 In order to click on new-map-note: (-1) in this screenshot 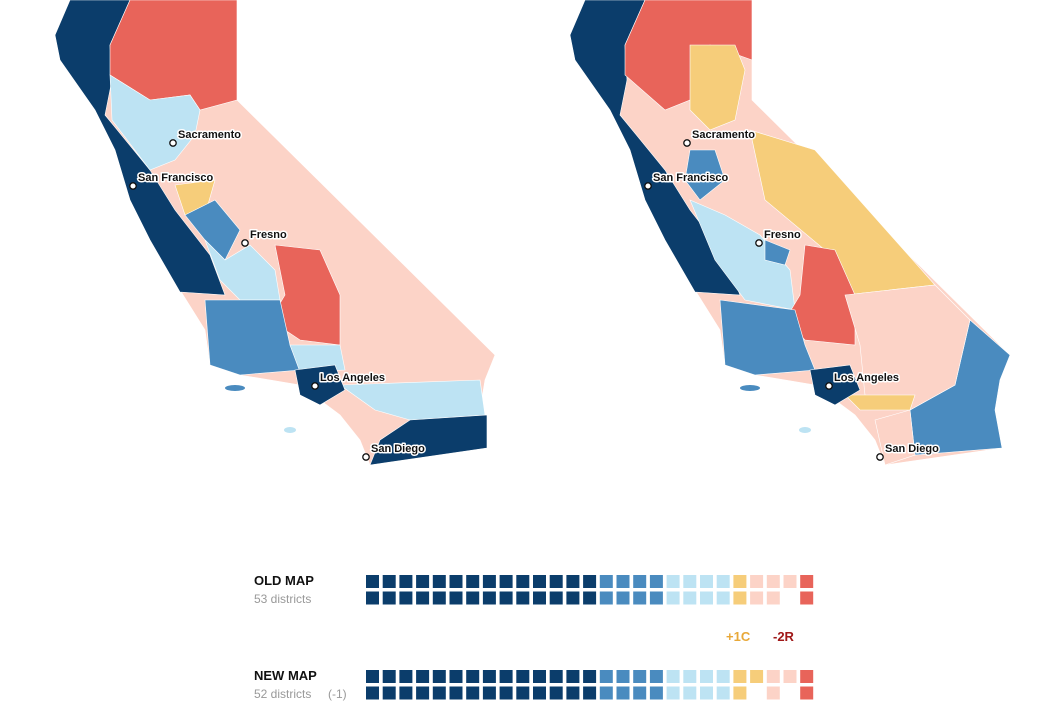, I will do `click(337, 694)`.